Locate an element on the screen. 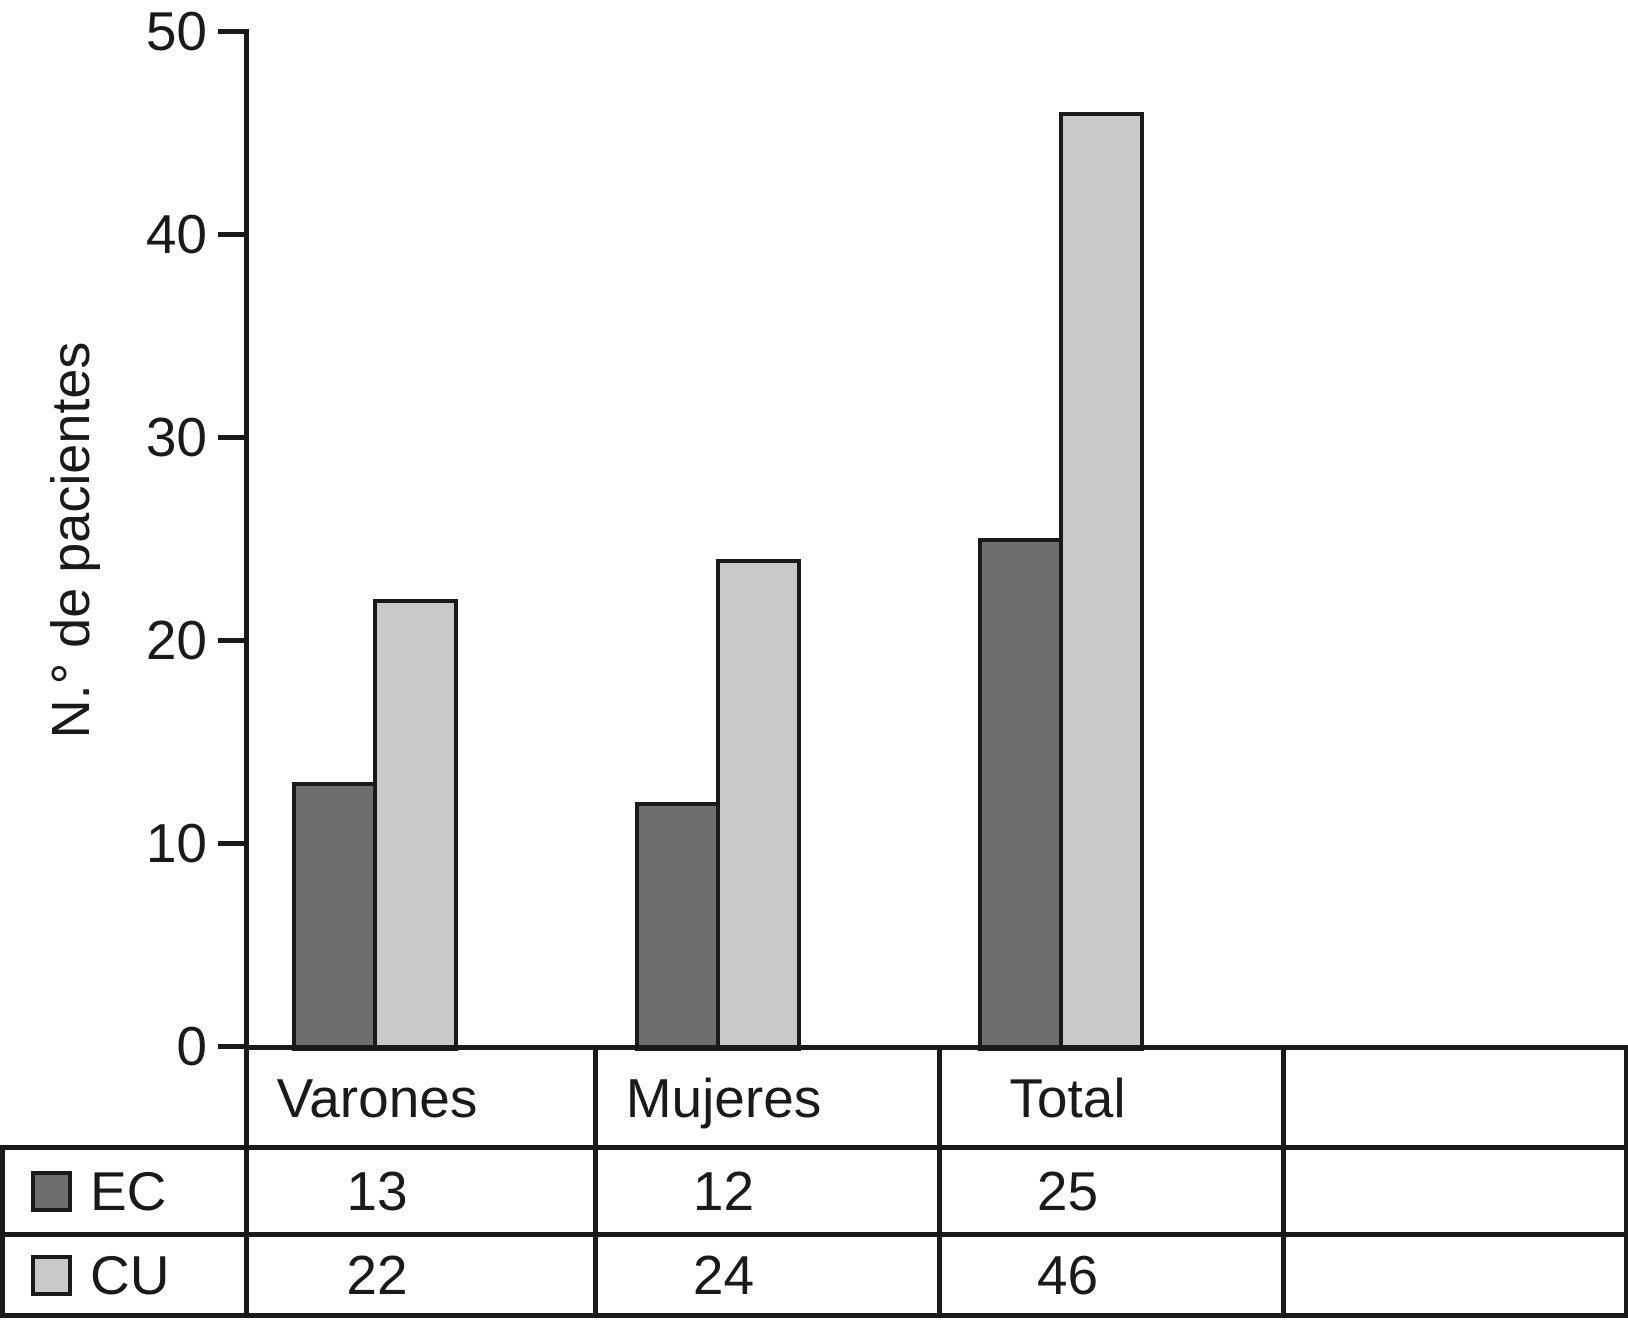 The image size is (1628, 1323). header-row: Varones Mujeres Total is located at coordinates (815, 1097).